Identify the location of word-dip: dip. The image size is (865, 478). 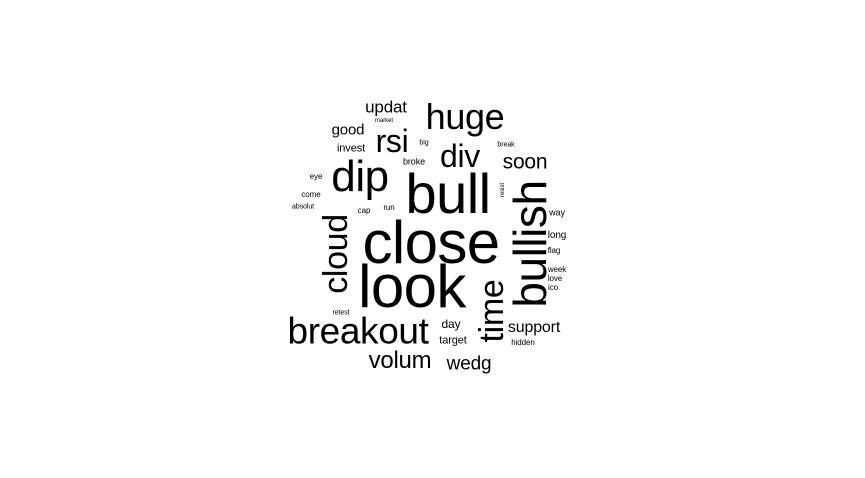
(360, 176).